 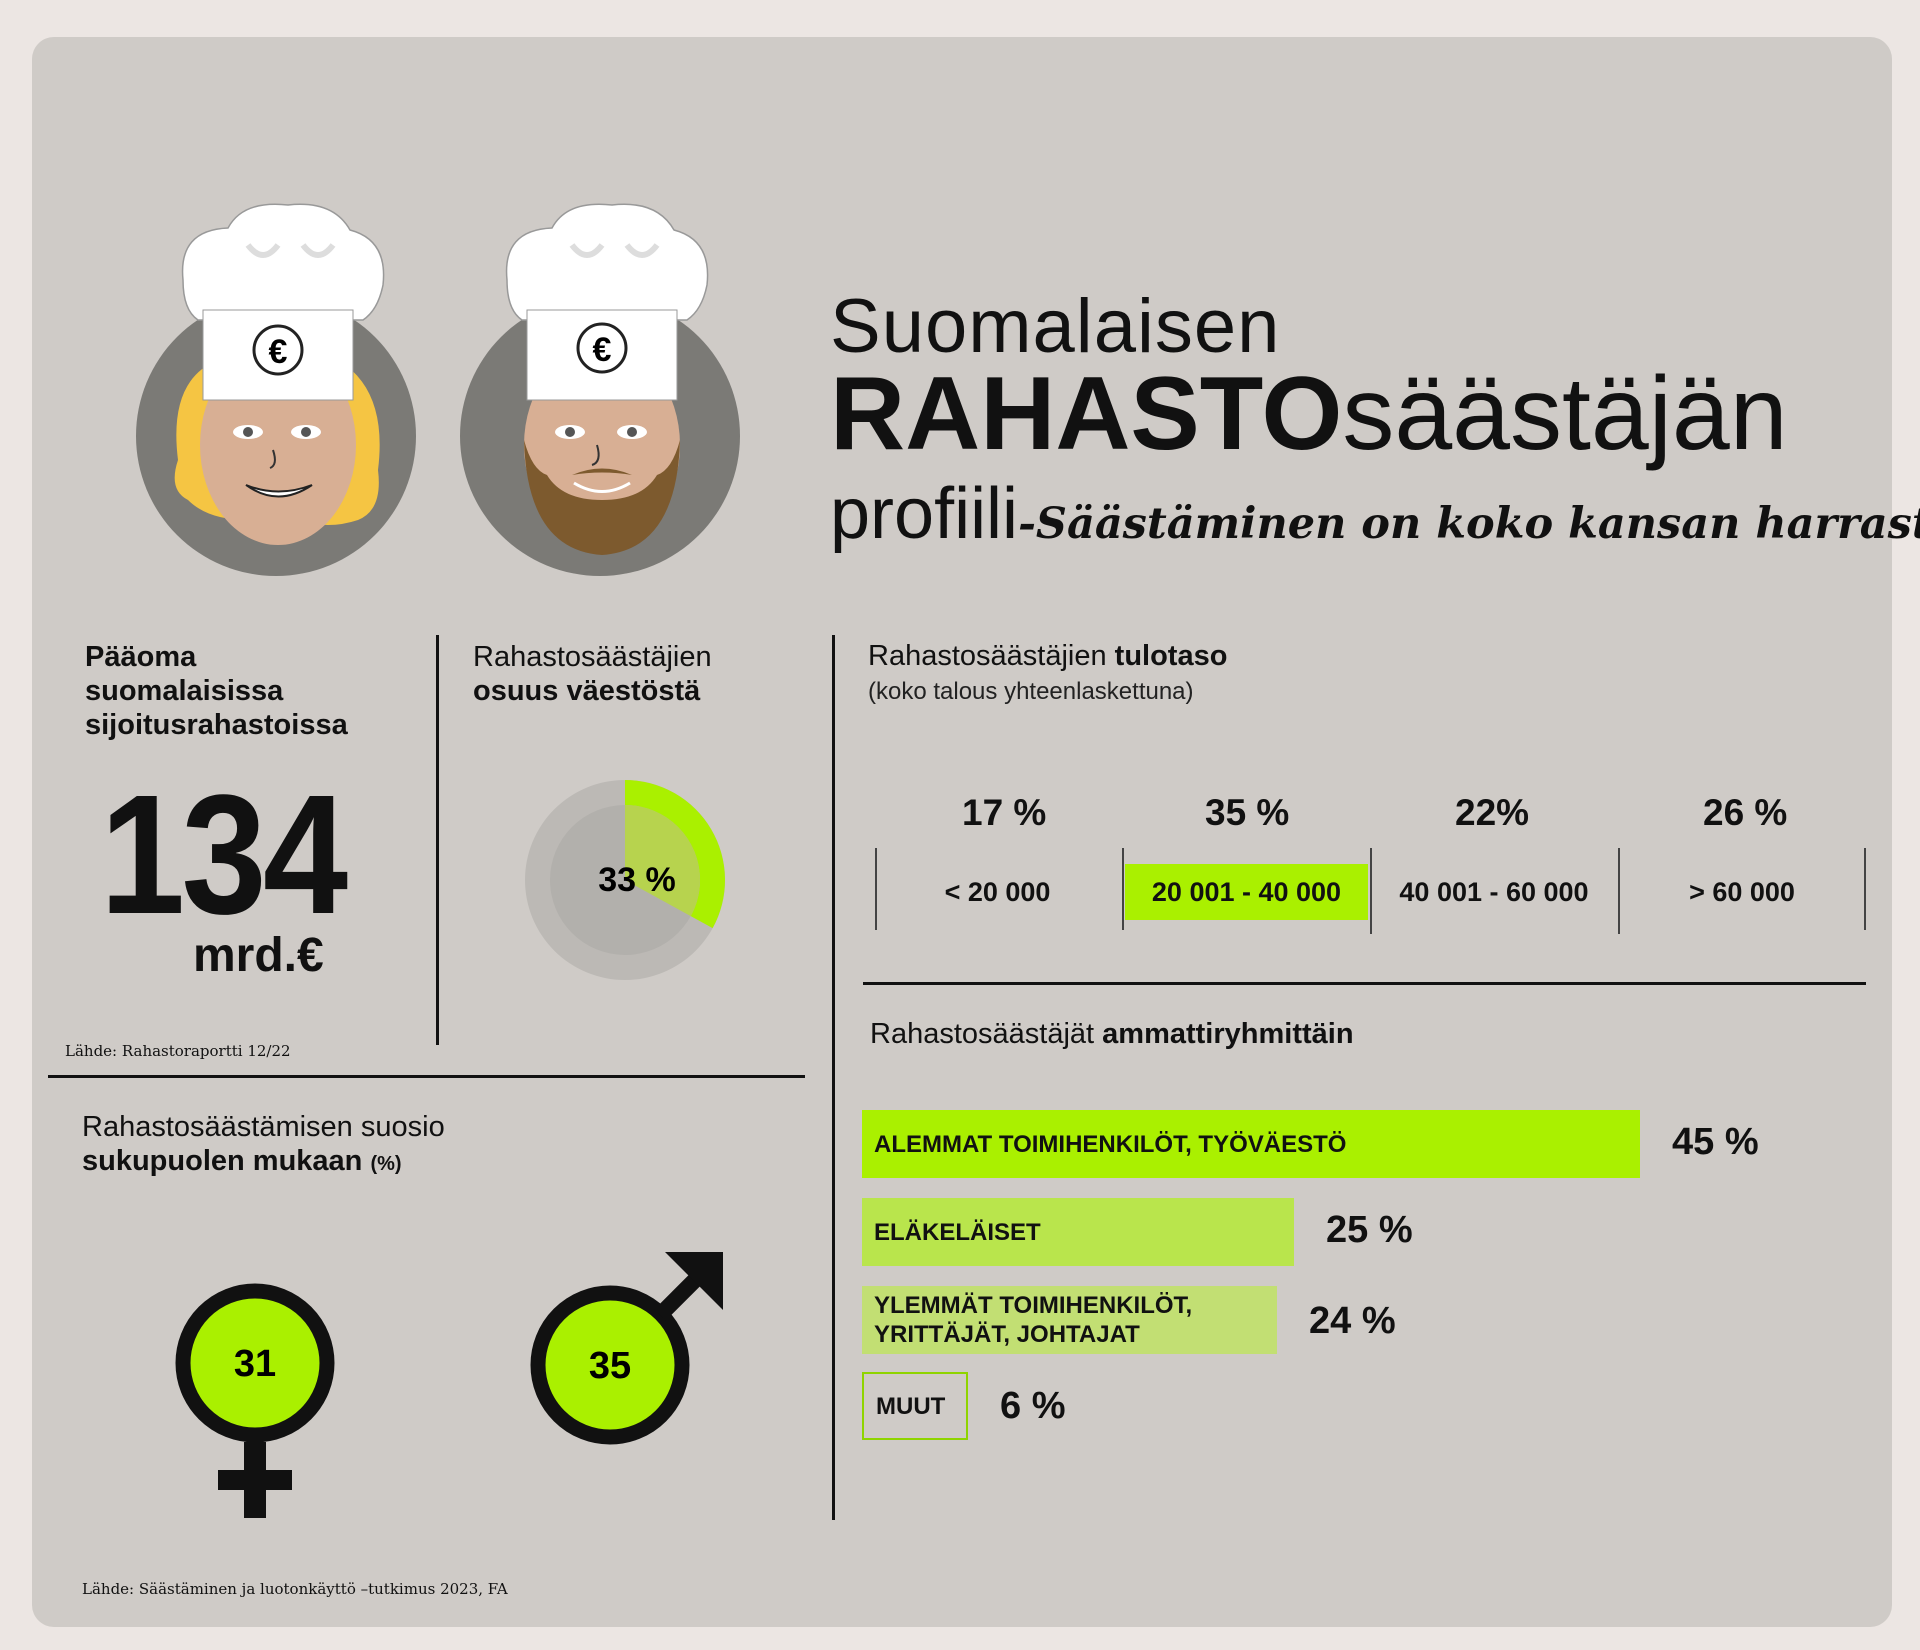 I want to click on capital-unit: mrd.€, so click(x=258, y=955).